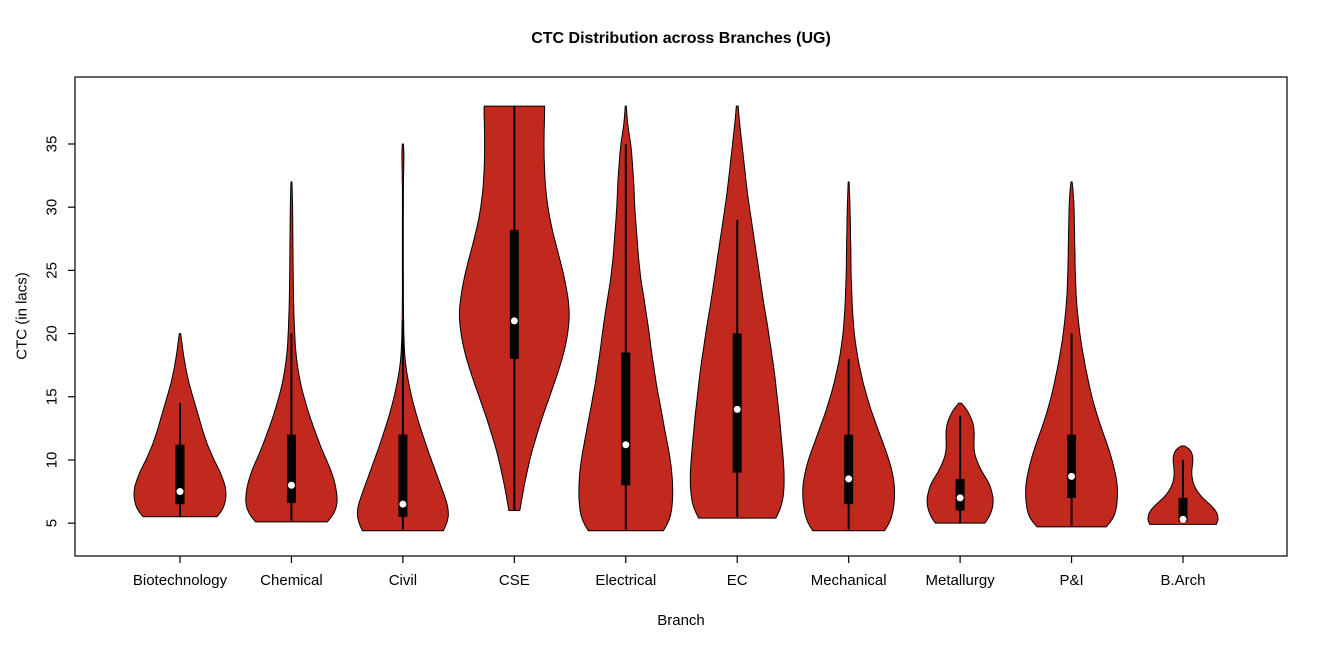 The image size is (1327, 653). Describe the element at coordinates (514, 580) in the screenshot. I see `x-tick-label: CSE` at that location.